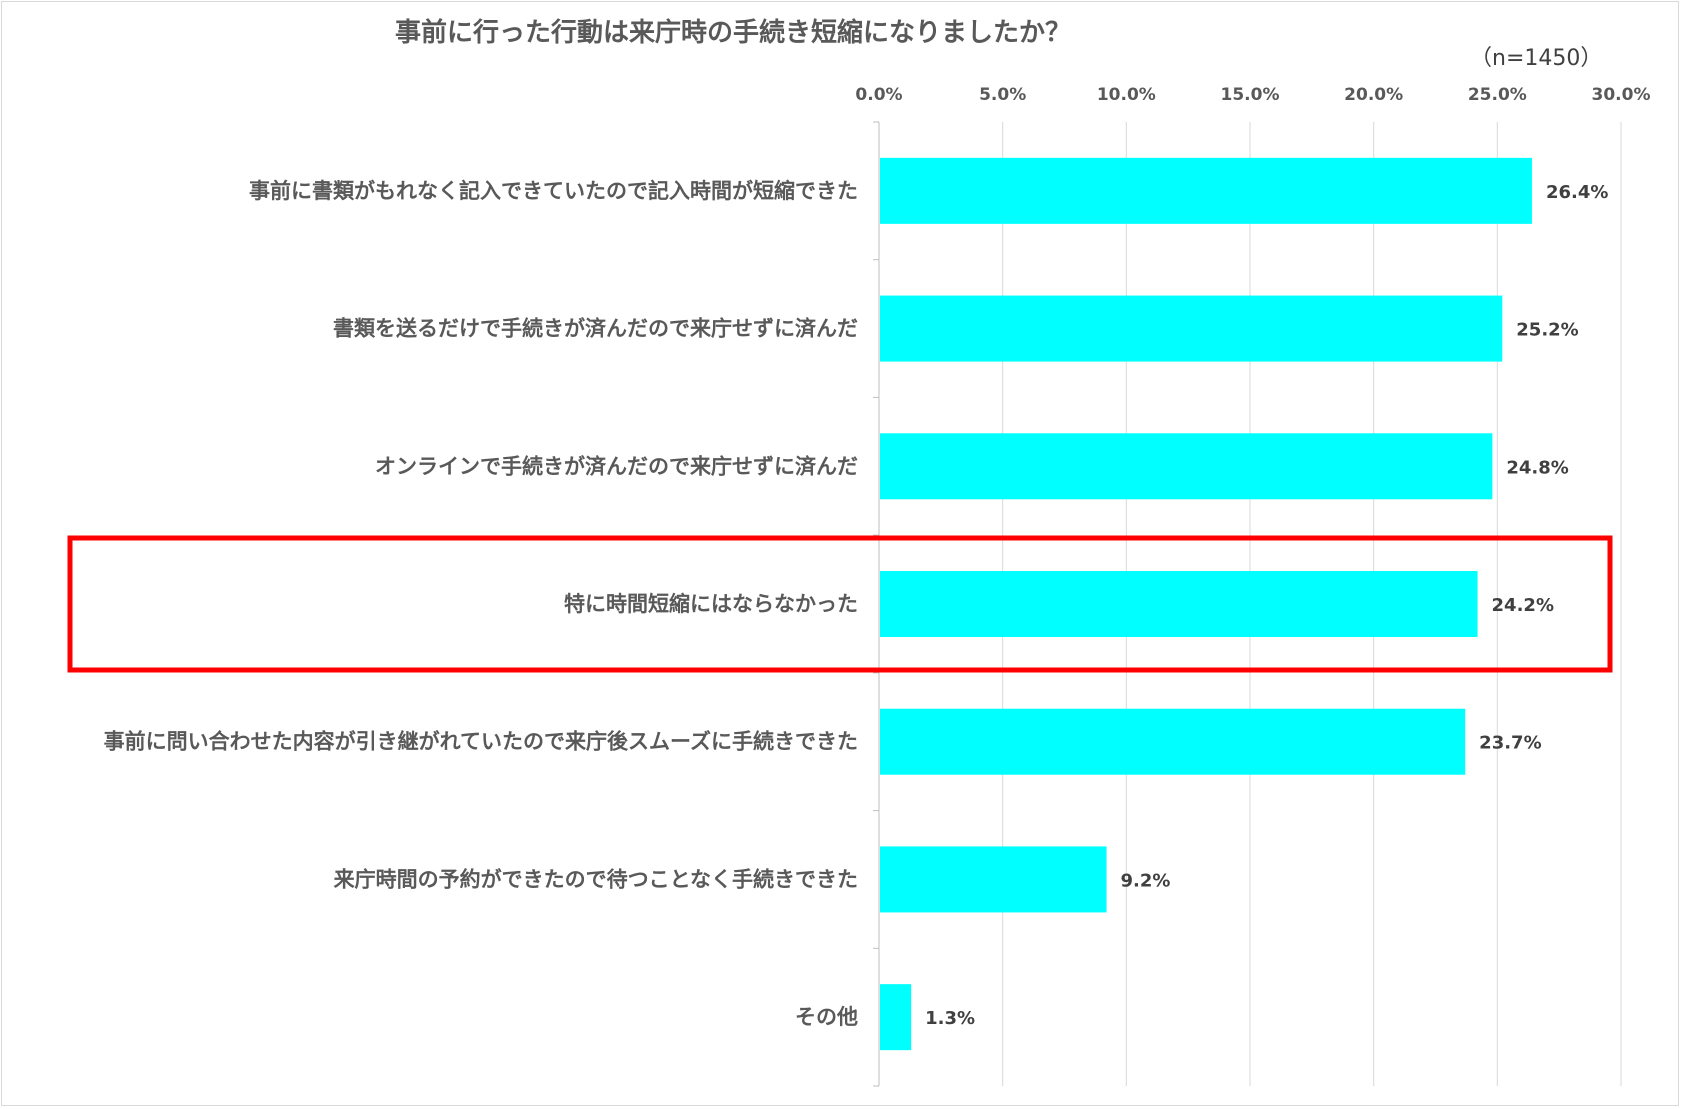  What do you see at coordinates (1497, 95) in the screenshot?
I see `x-tick-label: 25.0%` at bounding box center [1497, 95].